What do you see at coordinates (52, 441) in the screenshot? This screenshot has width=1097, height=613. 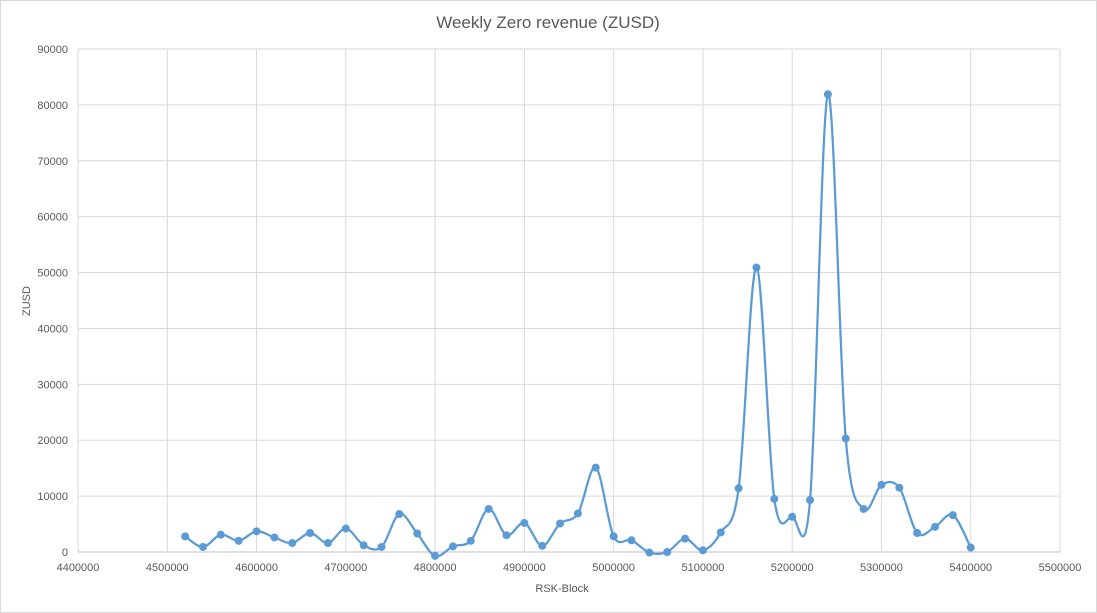 I see `y-tick-label: 20000` at bounding box center [52, 441].